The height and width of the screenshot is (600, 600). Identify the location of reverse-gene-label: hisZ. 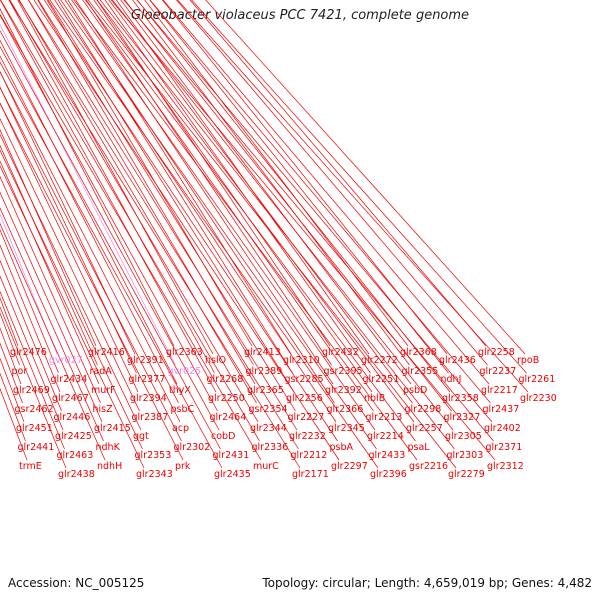
(103, 409).